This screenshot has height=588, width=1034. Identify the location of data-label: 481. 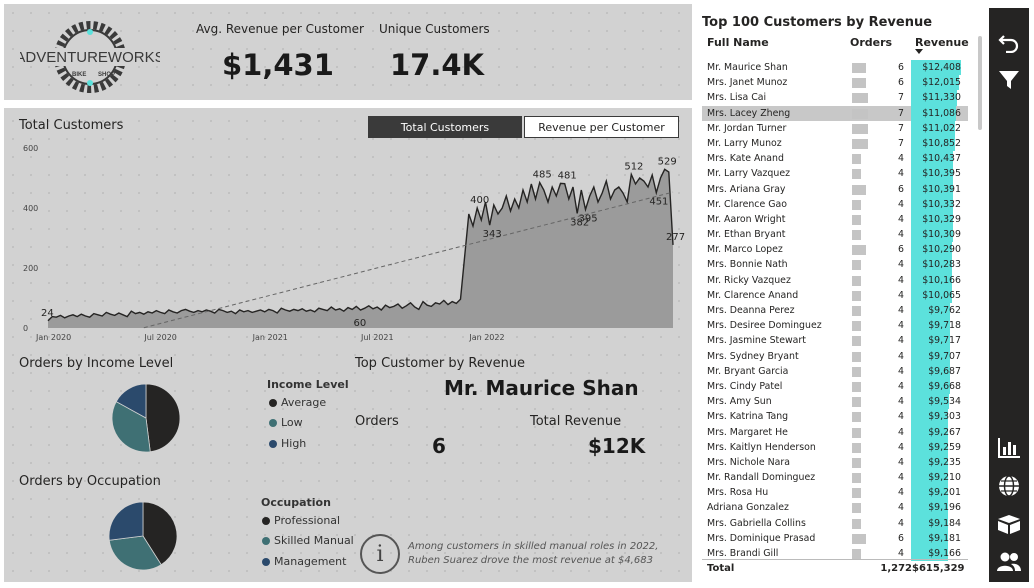
(567, 176).